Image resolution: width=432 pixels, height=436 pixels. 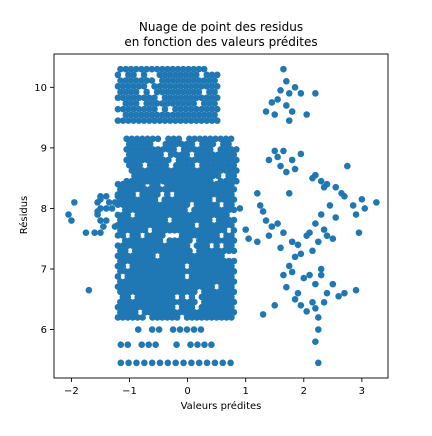 What do you see at coordinates (220, 42) in the screenshot?
I see `chart-title-line-2: en fonction des valeurs prédites` at bounding box center [220, 42].